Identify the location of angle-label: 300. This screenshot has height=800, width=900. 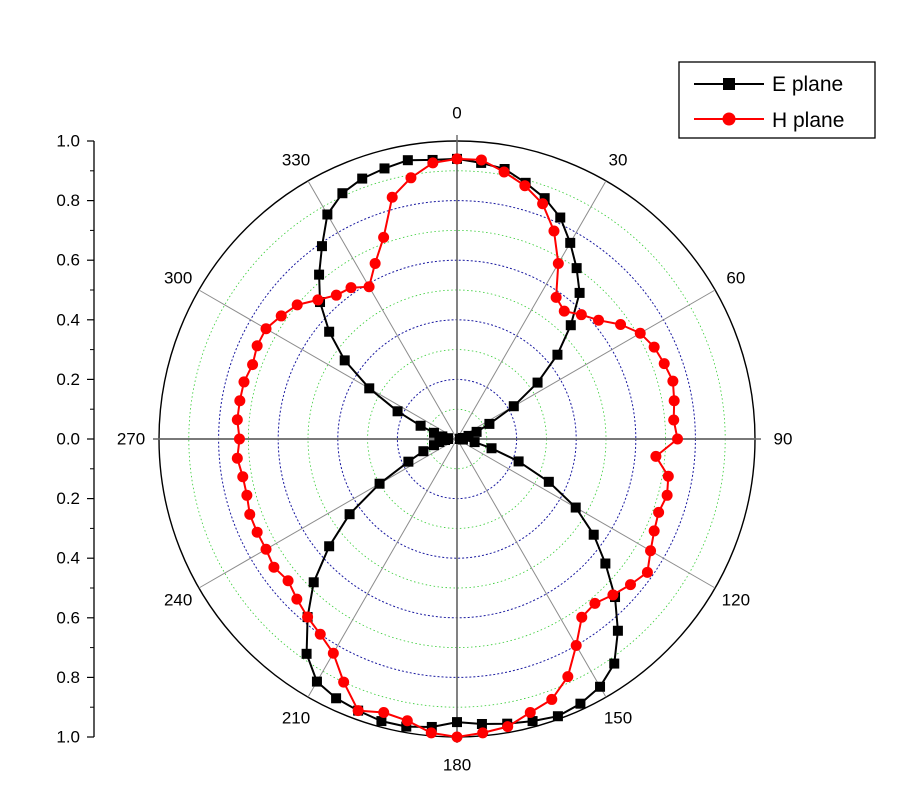
(178, 278).